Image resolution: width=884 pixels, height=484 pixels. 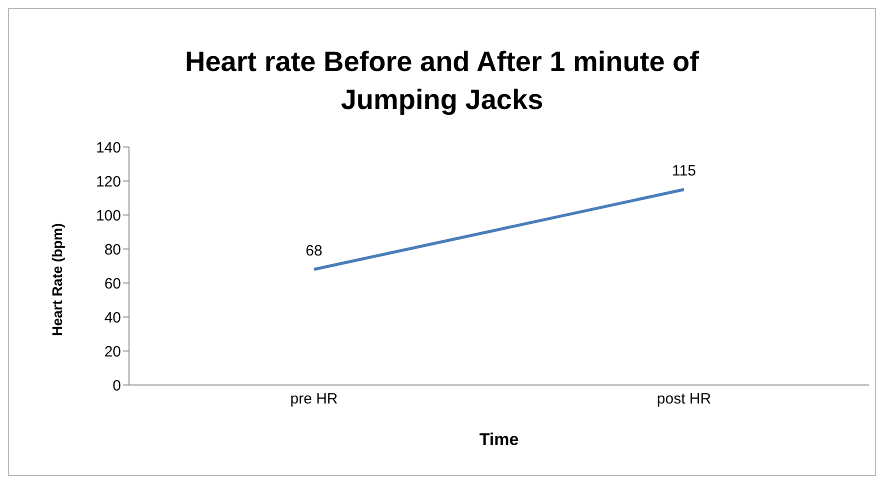 I want to click on y-tick-label: 140, so click(x=108, y=147).